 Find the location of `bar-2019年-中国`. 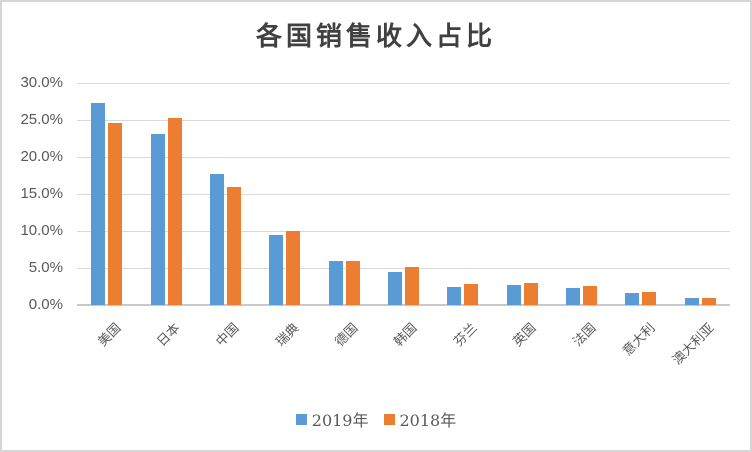

bar-2019年-中国 is located at coordinates (216, 239).